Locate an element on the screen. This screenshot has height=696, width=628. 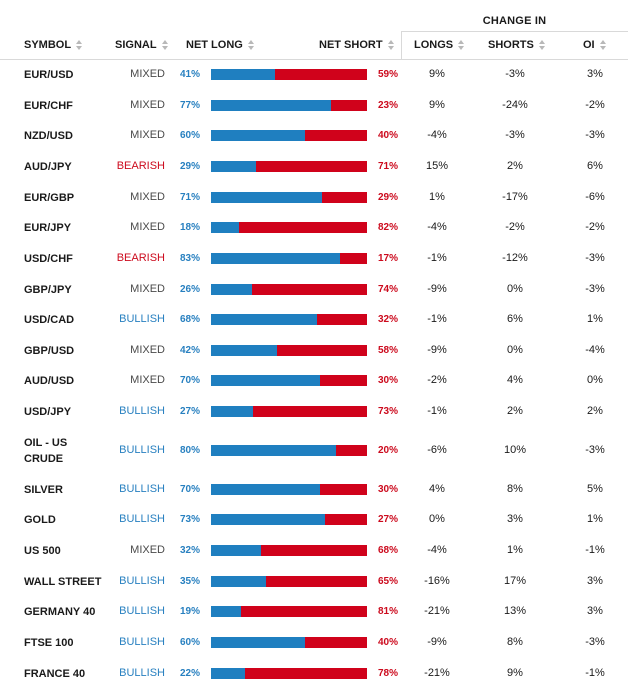
symbol-cell: EUR/JPY is located at coordinates (48, 228).